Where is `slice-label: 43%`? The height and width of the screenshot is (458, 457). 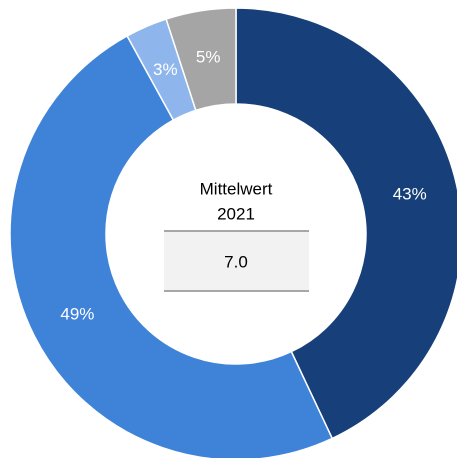 slice-label: 43% is located at coordinates (410, 194).